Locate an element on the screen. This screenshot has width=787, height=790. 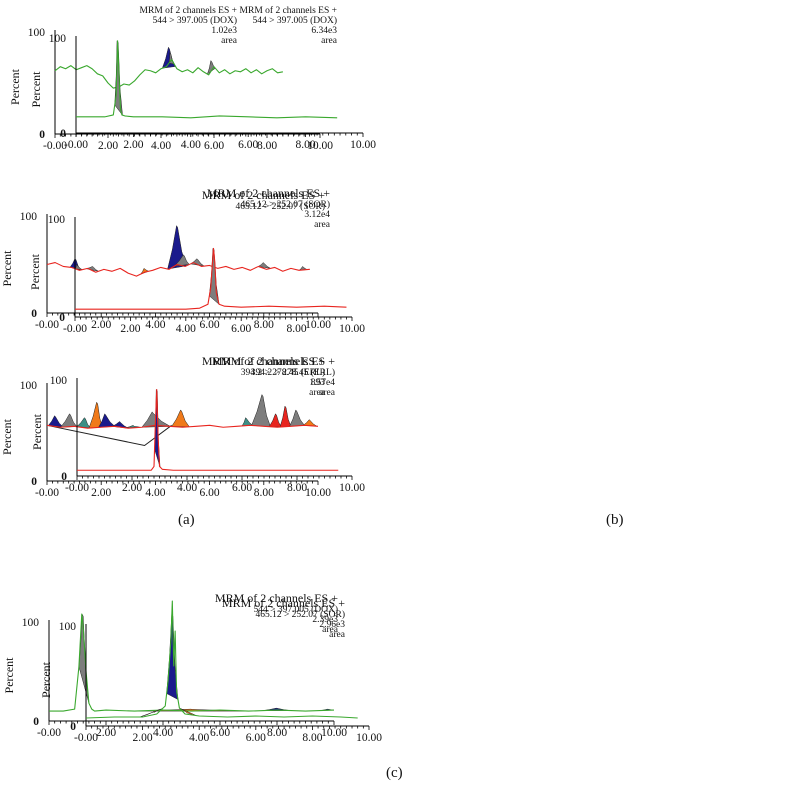
header-line-1: 394.2 > 278.45 (ERL) is located at coordinates (293, 372).